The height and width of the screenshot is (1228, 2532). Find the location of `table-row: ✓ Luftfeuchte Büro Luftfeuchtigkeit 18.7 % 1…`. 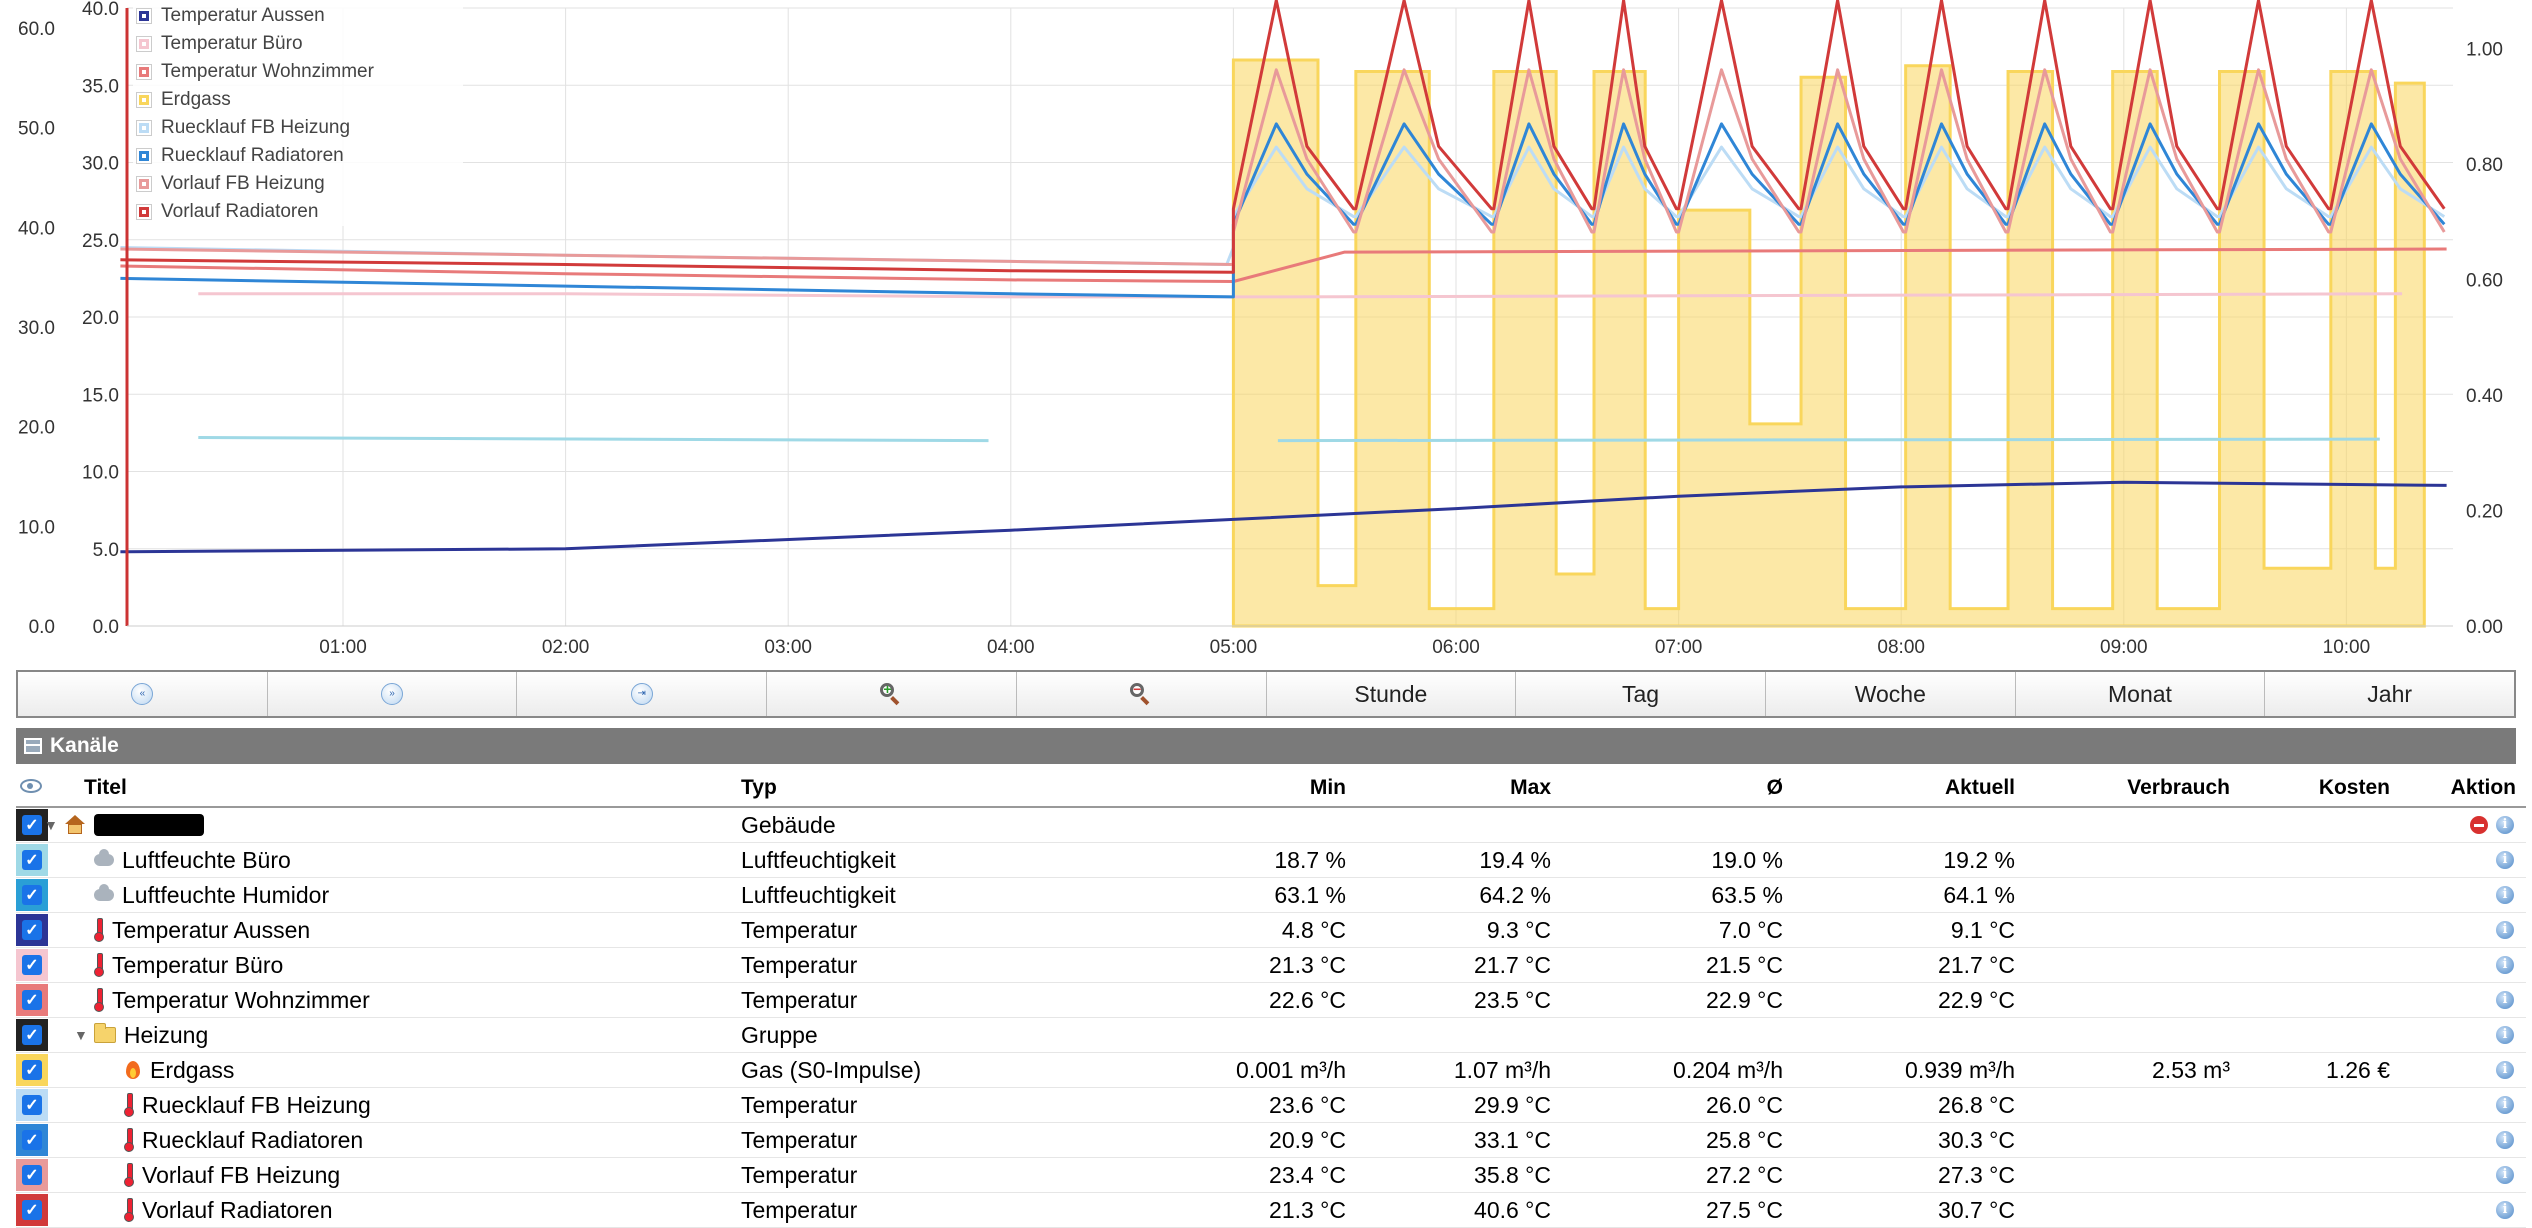

table-row: ✓ Luftfeuchte Büro Luftfeuchtigkeit 18.7 % 1… is located at coordinates (1271, 860).